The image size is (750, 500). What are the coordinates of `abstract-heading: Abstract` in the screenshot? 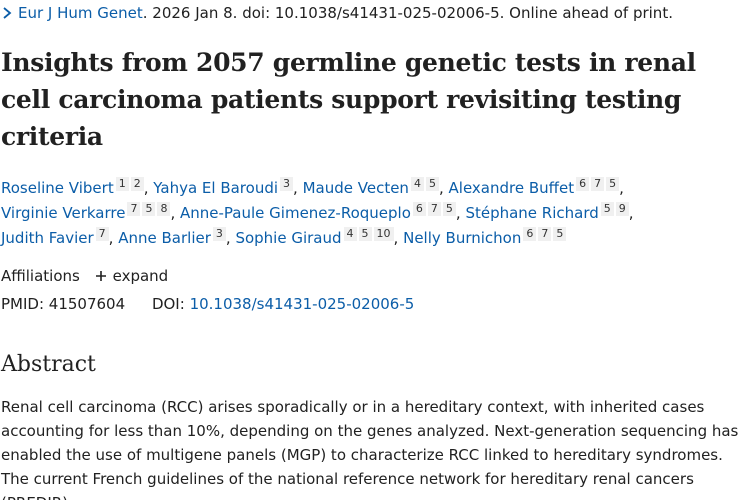 It's located at (48, 364).